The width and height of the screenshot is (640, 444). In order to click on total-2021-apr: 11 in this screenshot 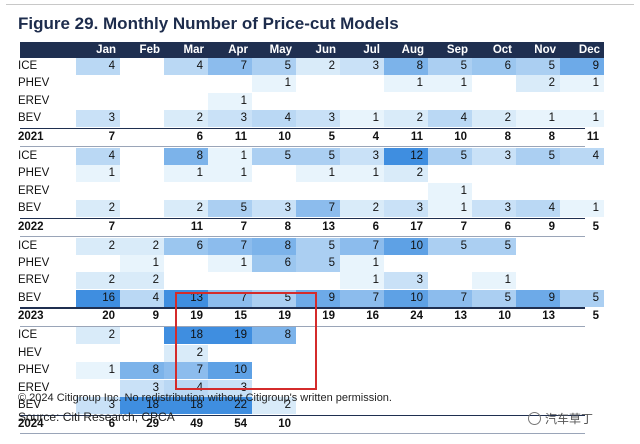, I will do `click(240, 136)`.